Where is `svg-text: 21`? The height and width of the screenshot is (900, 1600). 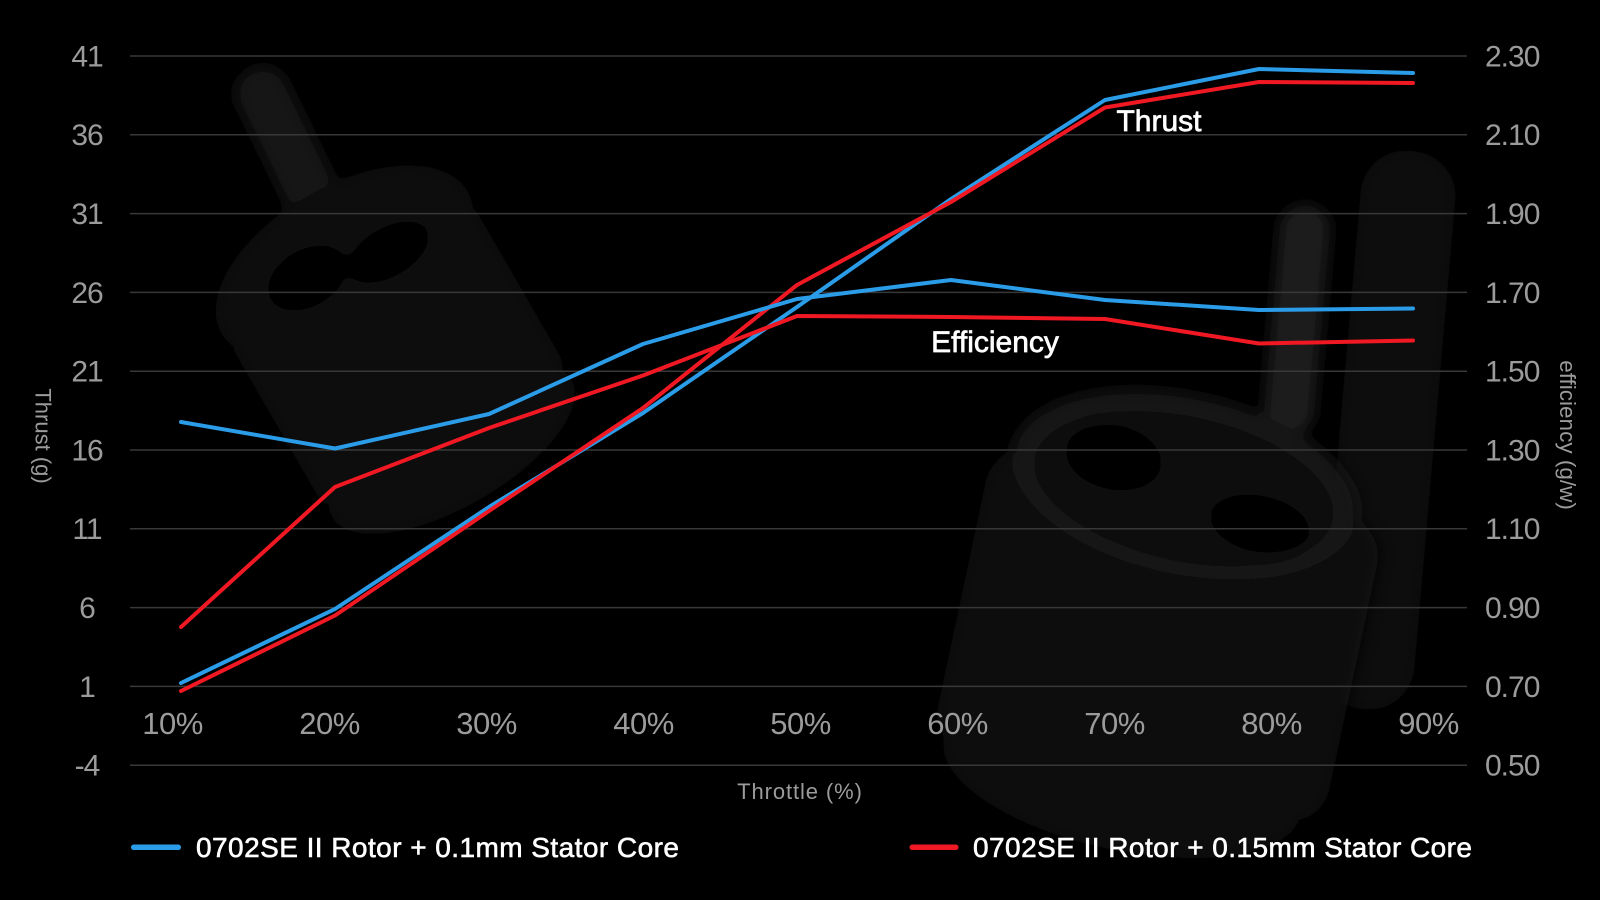
svg-text: 21 is located at coordinates (87, 372).